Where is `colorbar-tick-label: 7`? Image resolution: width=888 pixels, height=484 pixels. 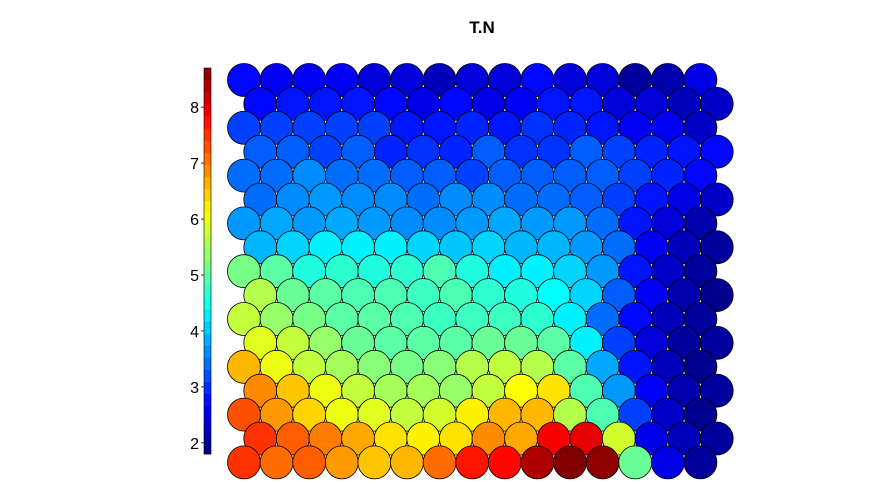
colorbar-tick-label: 7 is located at coordinates (194, 164).